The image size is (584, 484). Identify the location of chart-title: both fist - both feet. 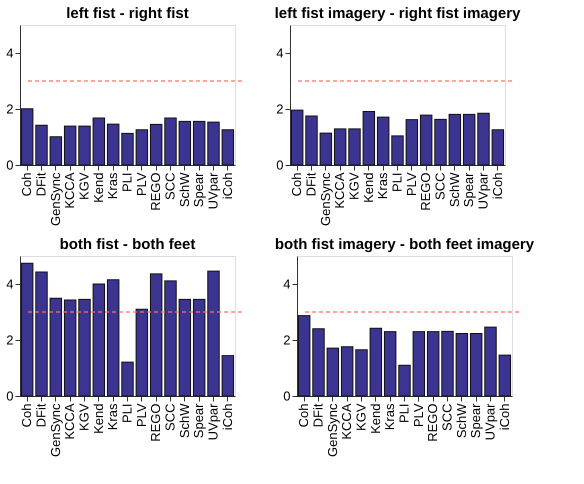
(128, 244).